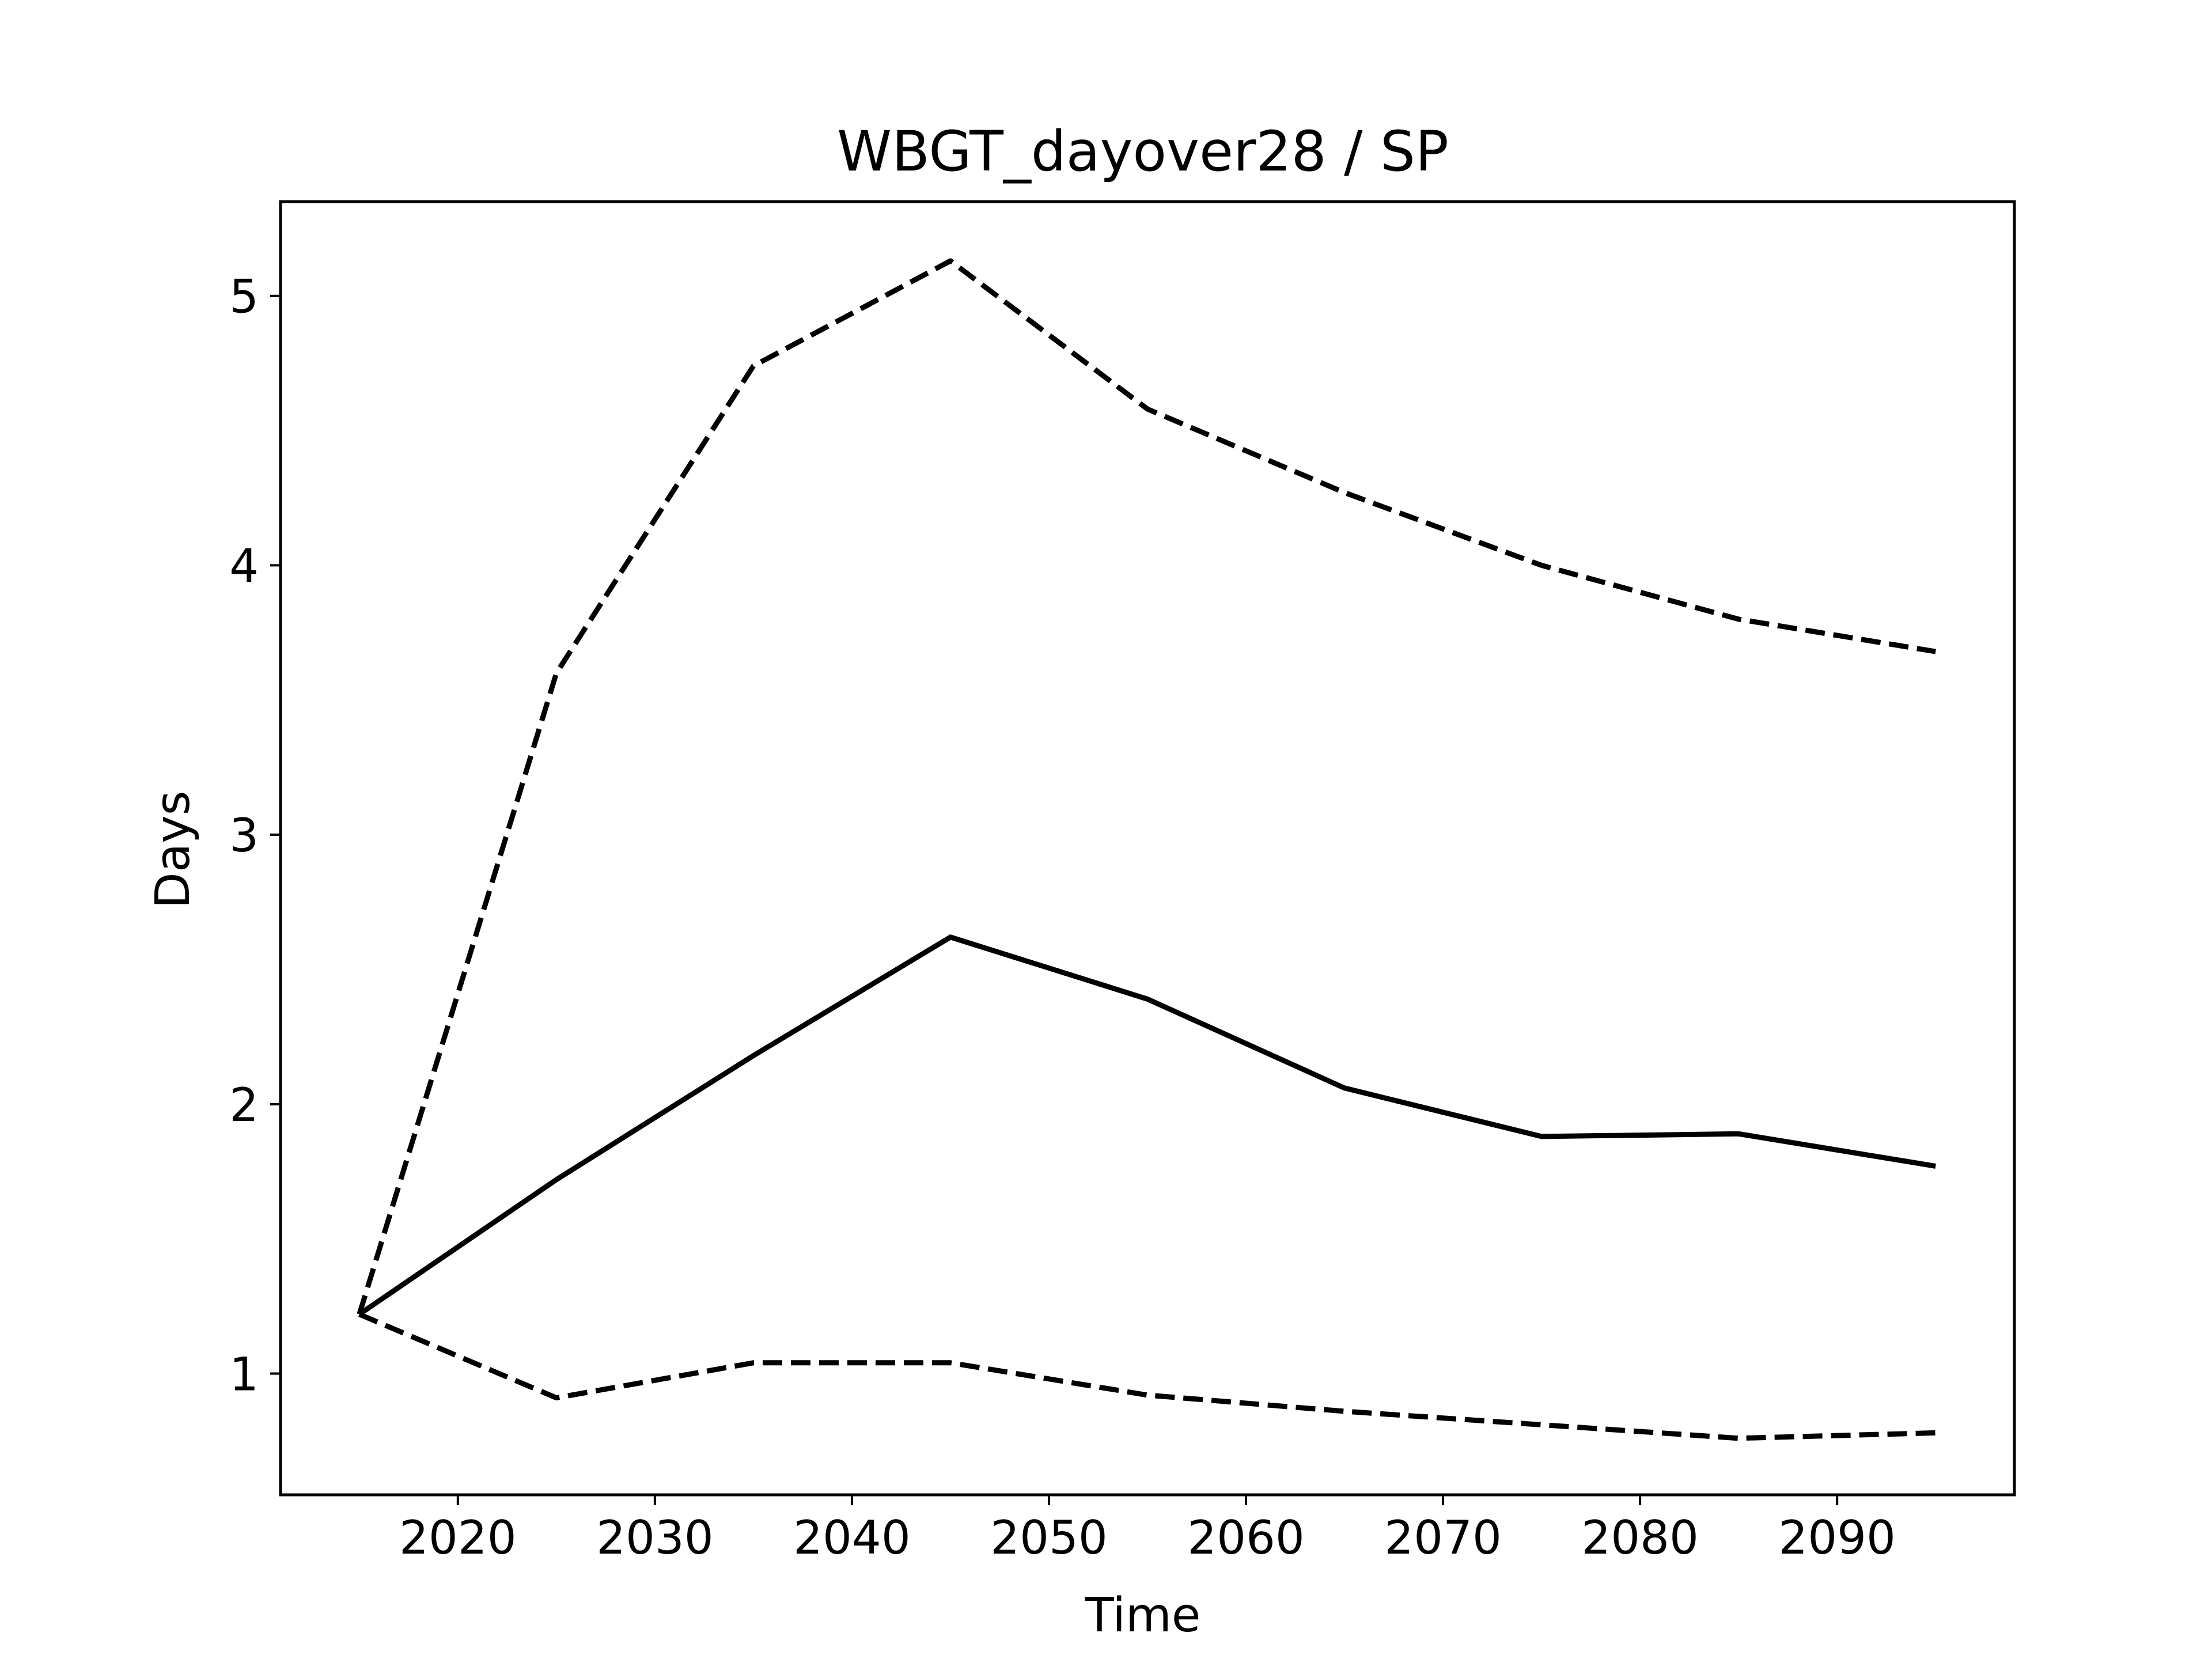 This screenshot has height=1659, width=2212. Describe the element at coordinates (1143, 1615) in the screenshot. I see `x-axis-label: Time` at that location.